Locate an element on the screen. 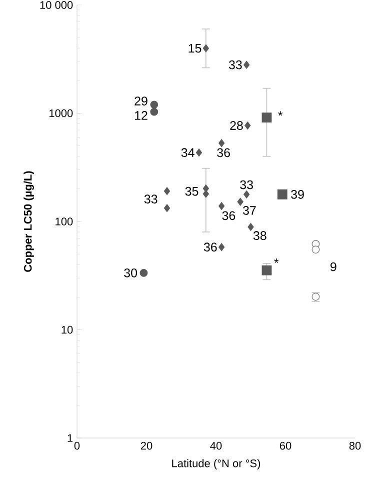  annotation: 38 is located at coordinates (259, 235).